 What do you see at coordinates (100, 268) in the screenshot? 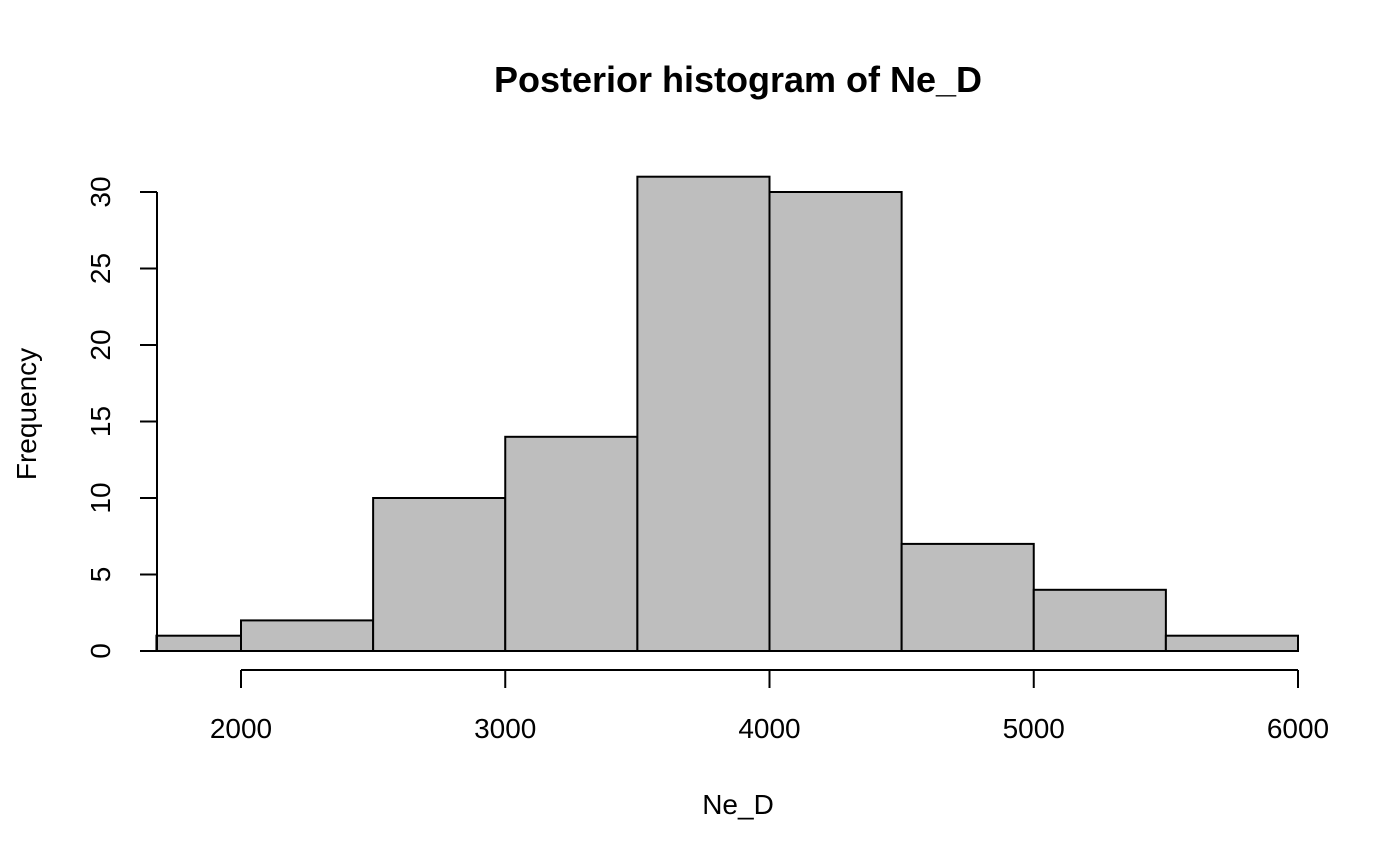
I see `y-tick-label-5: 25` at bounding box center [100, 268].